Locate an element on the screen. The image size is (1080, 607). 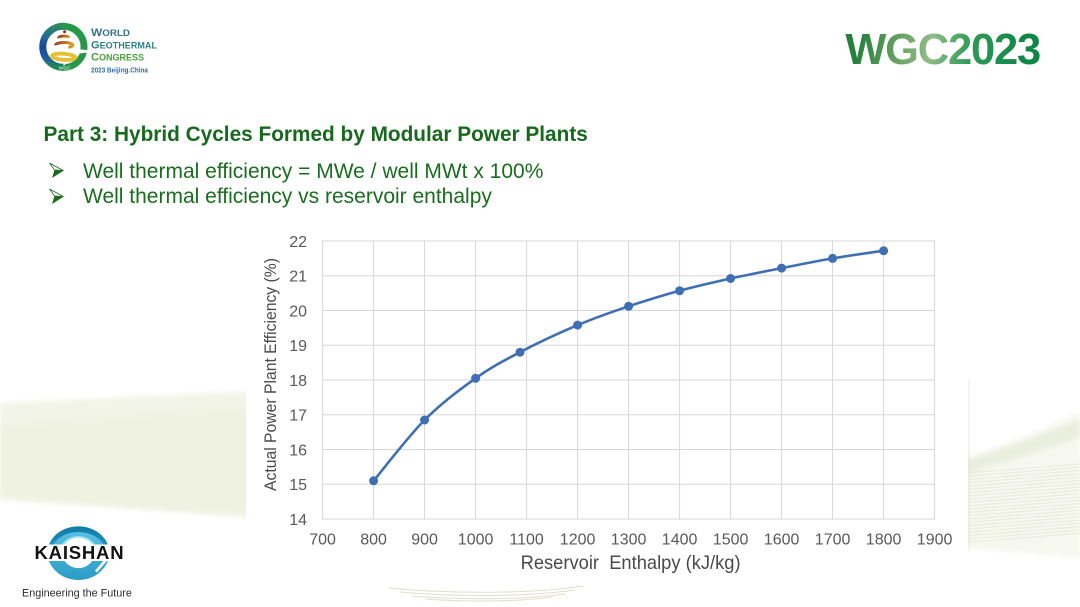
svg-text: WORLD is located at coordinates (111, 33).